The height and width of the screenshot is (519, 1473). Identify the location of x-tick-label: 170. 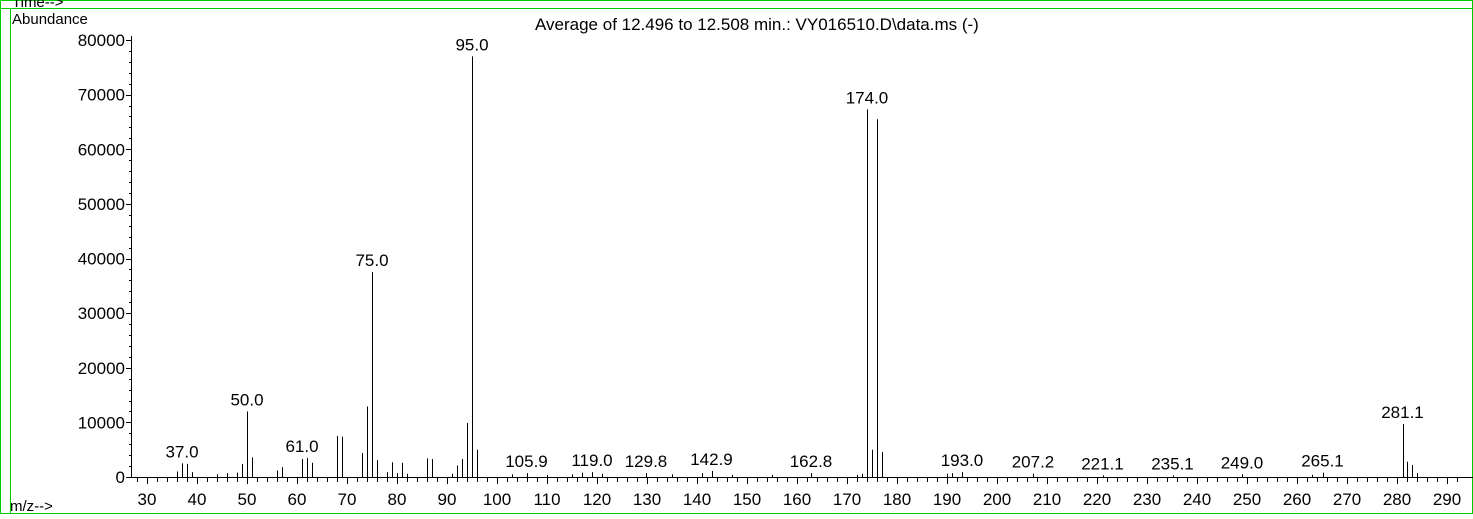
(847, 499).